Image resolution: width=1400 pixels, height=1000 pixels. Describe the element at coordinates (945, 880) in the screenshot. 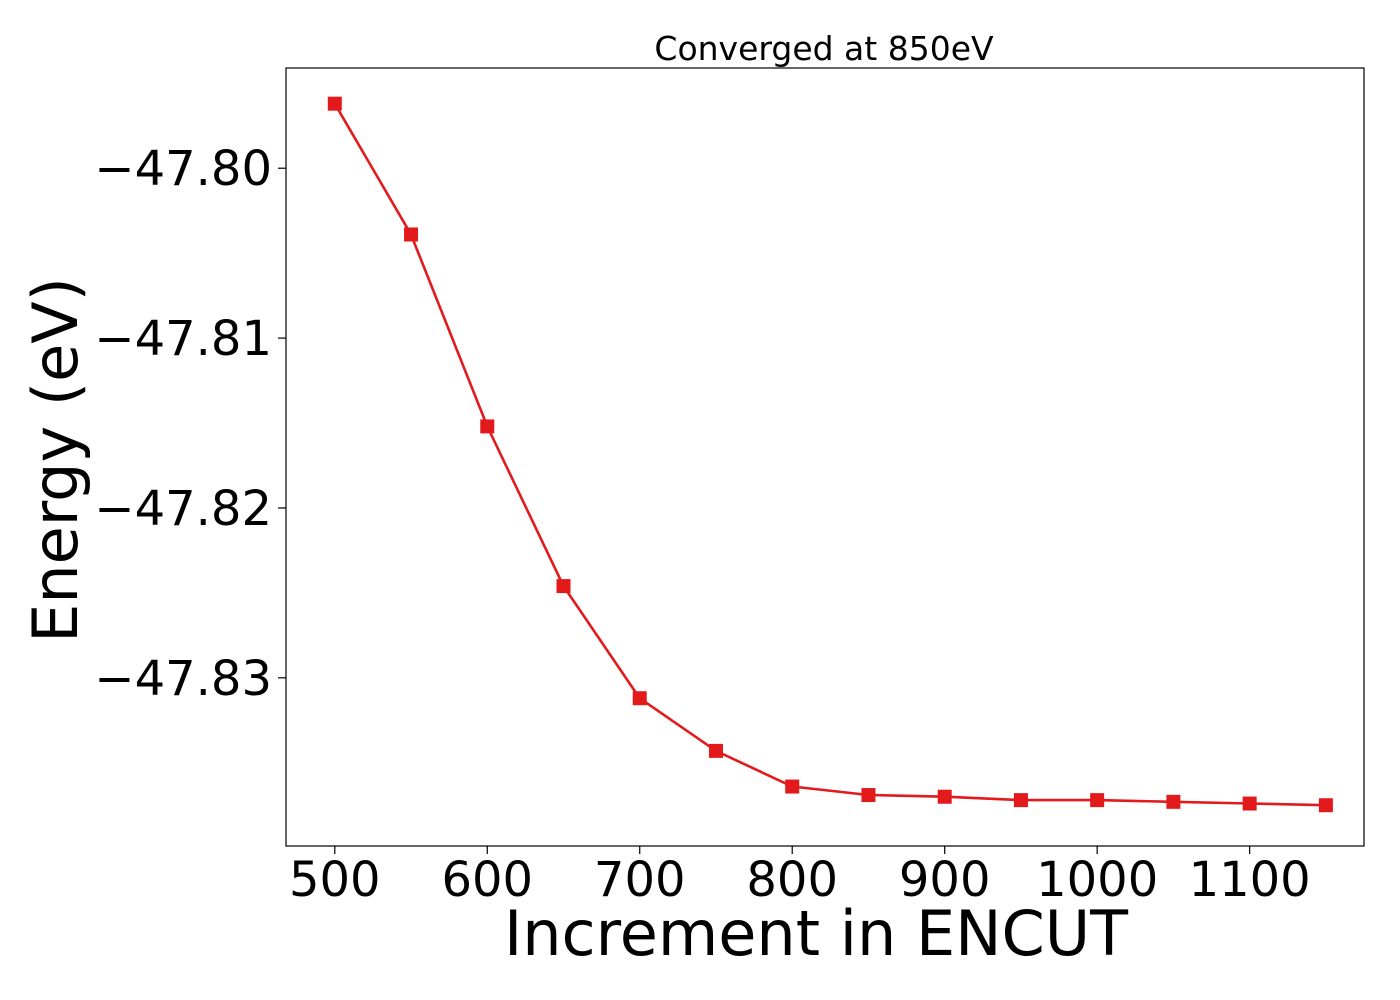

I see `x-tick-label: 900` at that location.